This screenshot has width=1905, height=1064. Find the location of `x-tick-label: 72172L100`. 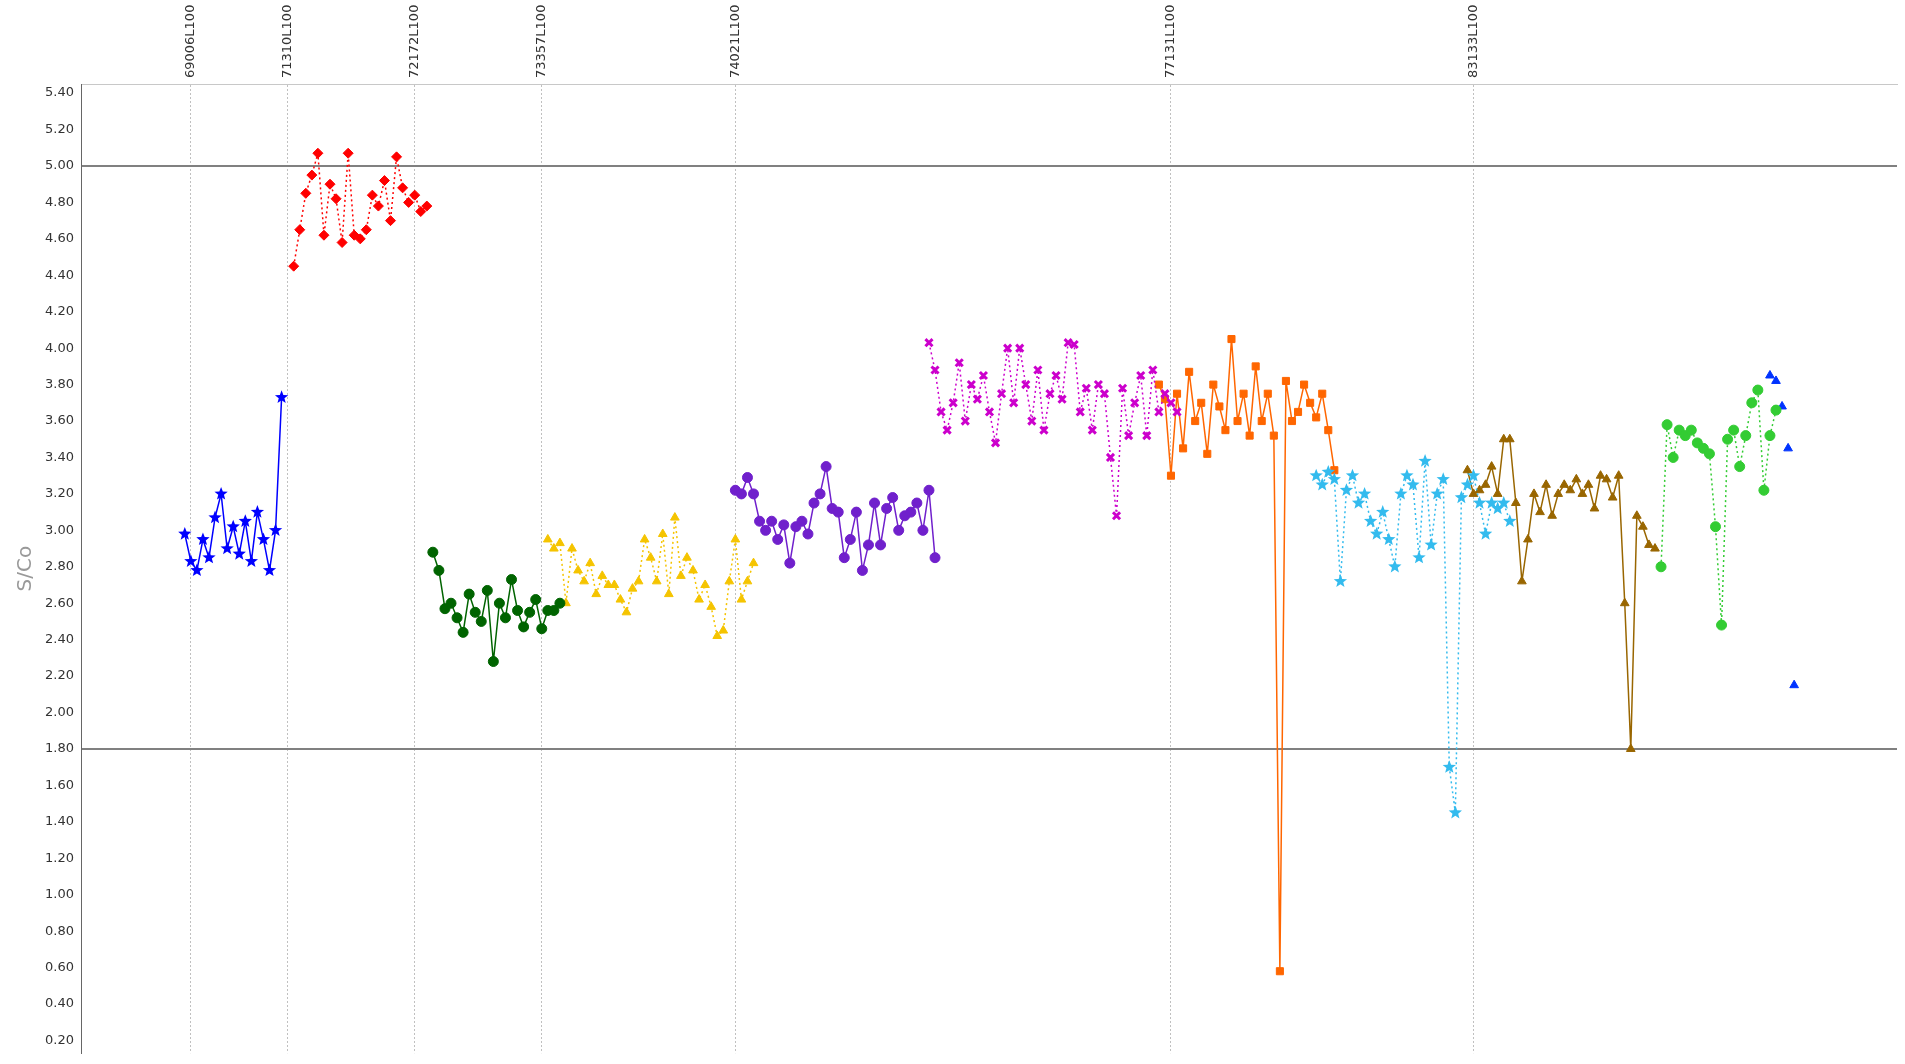

x-tick-label: 72172L100 is located at coordinates (414, 41).